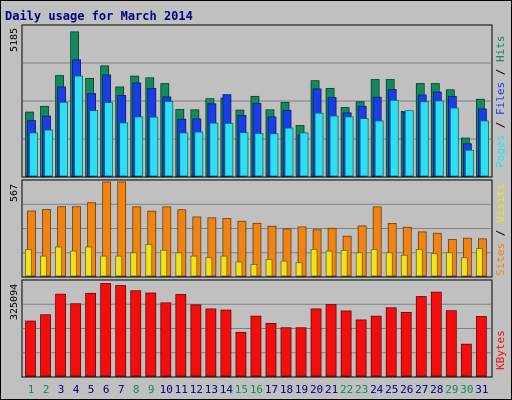  Describe the element at coordinates (14, 193) in the screenshot. I see `middle-y-max-label: 567` at that location.